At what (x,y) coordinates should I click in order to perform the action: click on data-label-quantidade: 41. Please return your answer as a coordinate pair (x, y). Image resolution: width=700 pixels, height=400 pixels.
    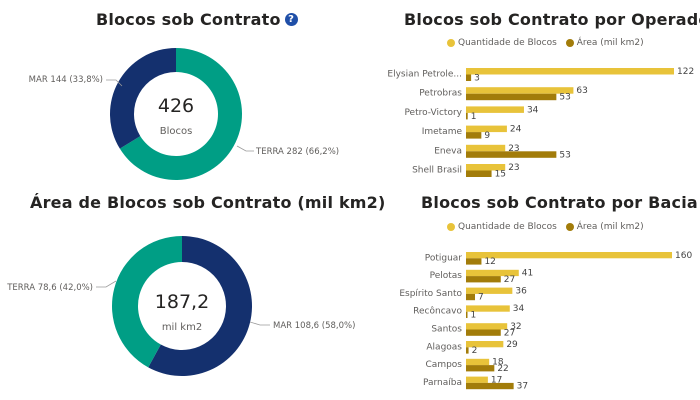
    Looking at the image, I should click on (527, 274).